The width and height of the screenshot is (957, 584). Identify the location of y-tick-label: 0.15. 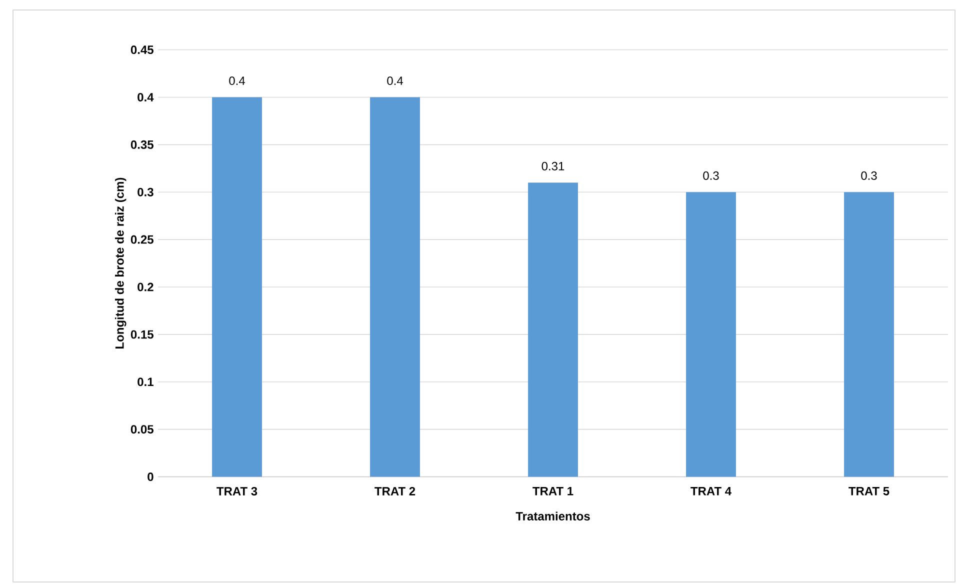
(142, 334).